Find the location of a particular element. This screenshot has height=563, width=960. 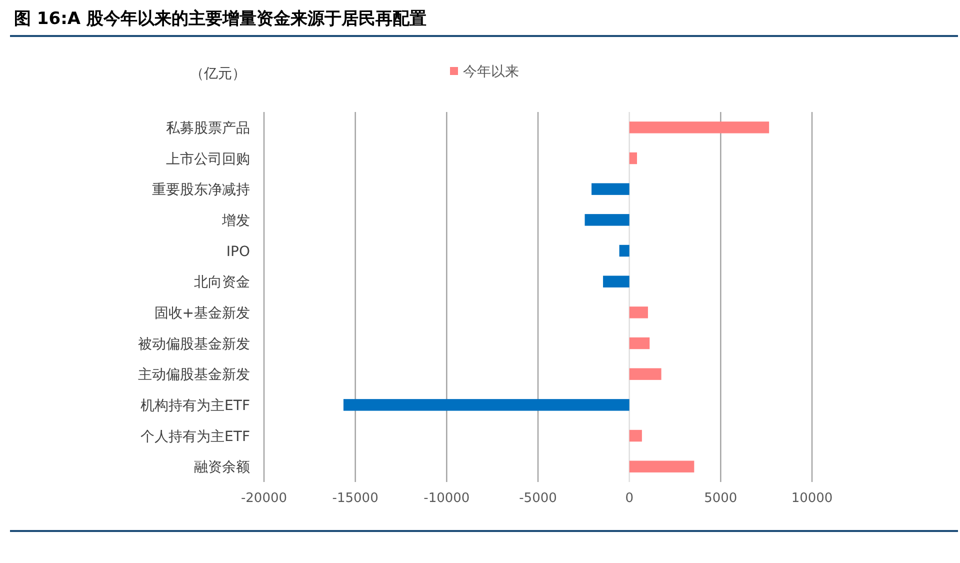

x-tick-label: 10000 is located at coordinates (812, 498).